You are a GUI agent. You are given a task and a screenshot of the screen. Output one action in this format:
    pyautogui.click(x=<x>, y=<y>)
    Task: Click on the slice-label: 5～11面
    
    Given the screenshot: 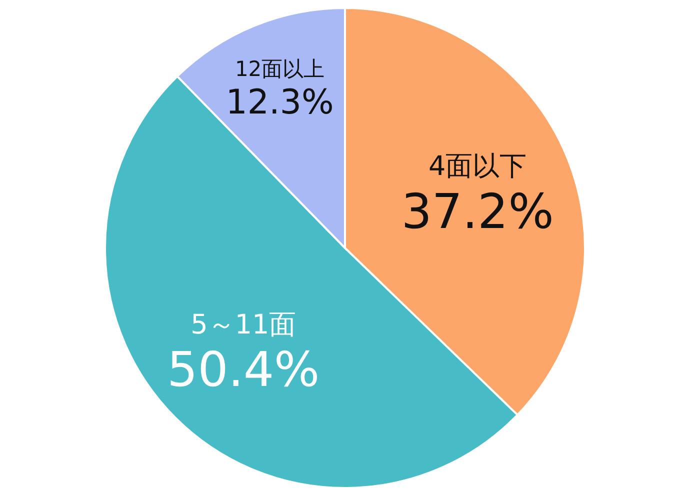 What is the action you would take?
    pyautogui.click(x=243, y=324)
    